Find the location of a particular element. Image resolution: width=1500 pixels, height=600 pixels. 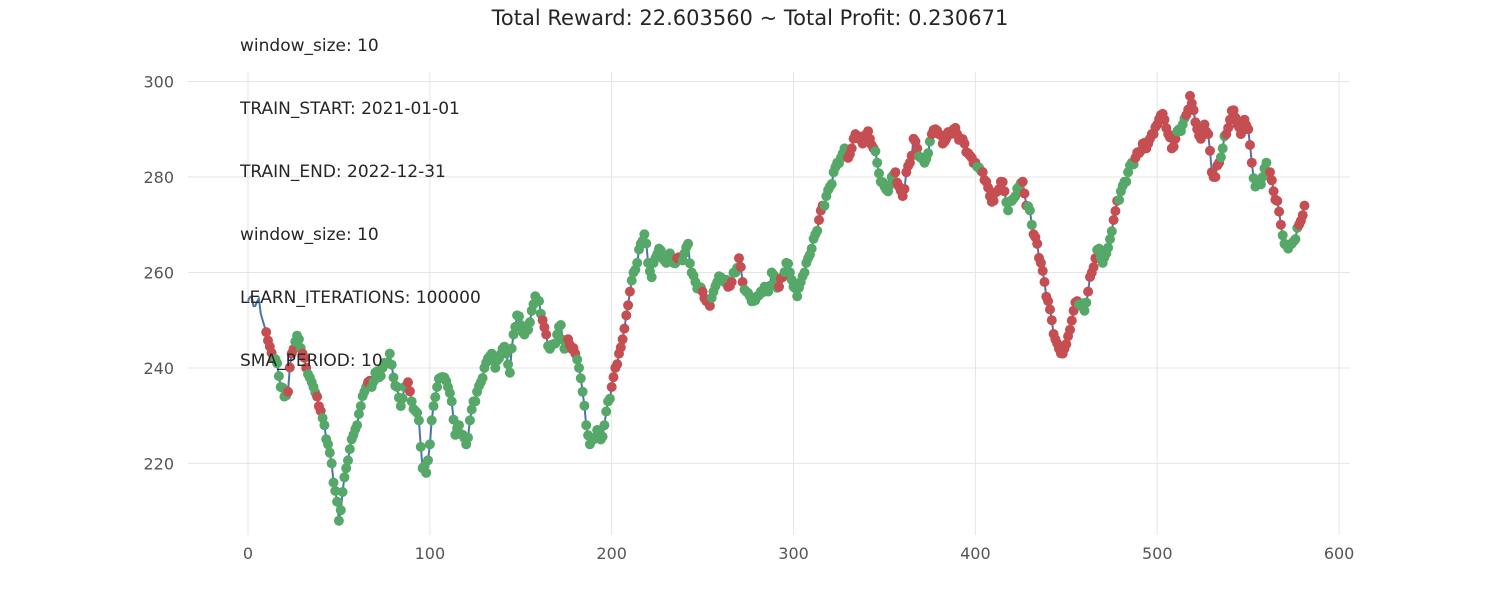

x-tick-label: 300 is located at coordinates (793, 553).